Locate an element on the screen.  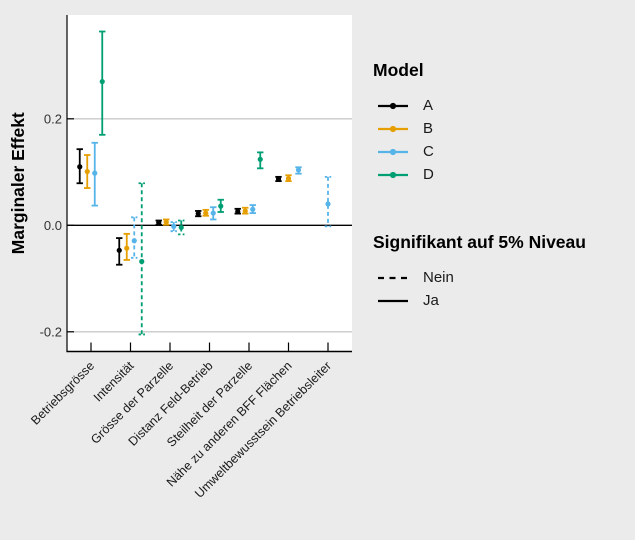
legend-entry-nein: Nein is located at coordinates (502, 277).